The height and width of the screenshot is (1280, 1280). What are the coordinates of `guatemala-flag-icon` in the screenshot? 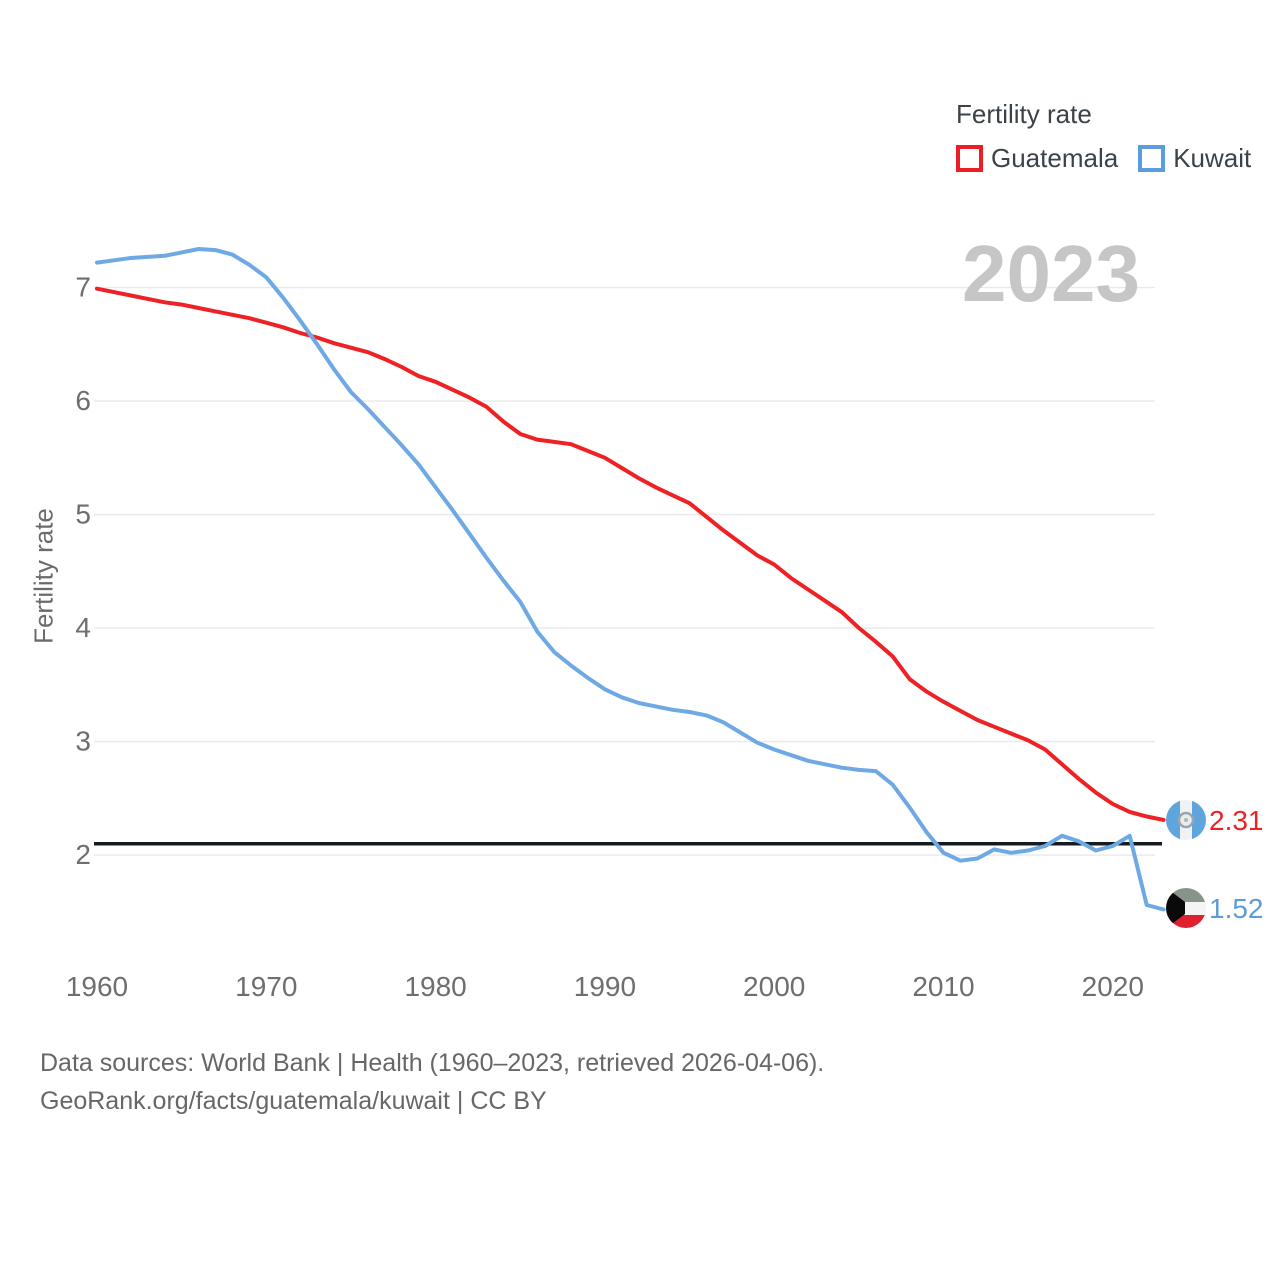 It's located at (1186, 820).